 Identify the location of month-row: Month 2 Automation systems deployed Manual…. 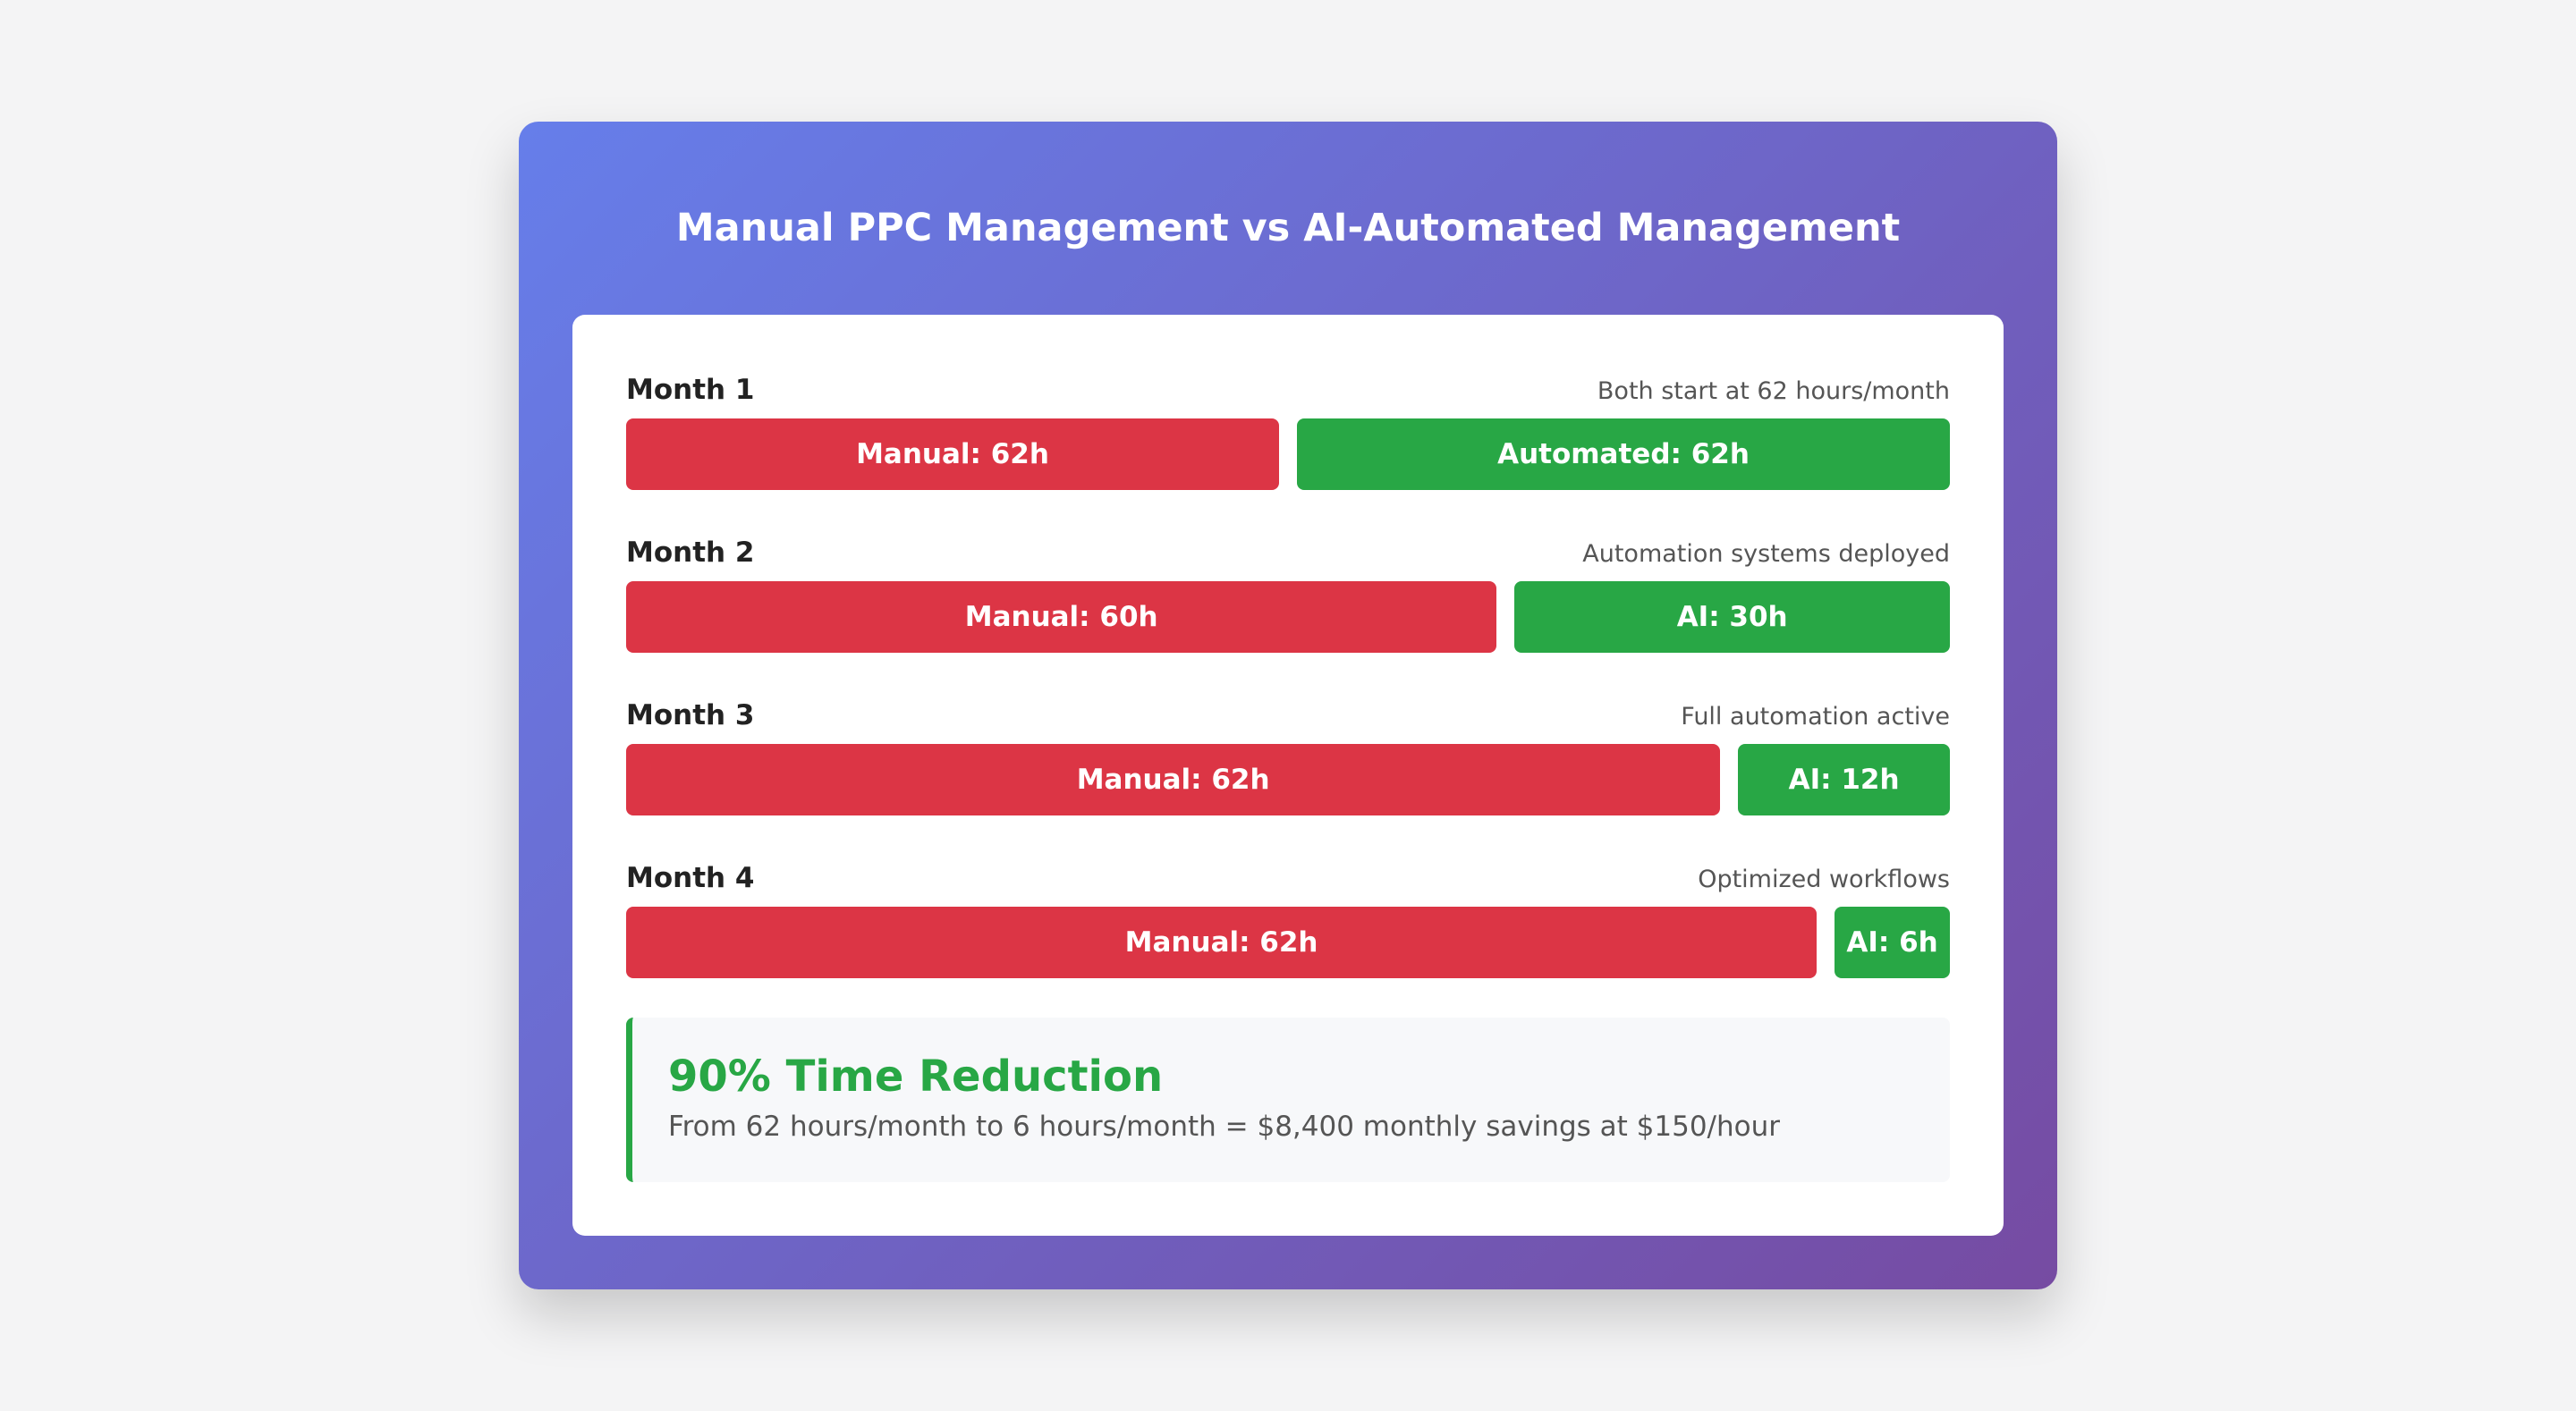
(1288, 592).